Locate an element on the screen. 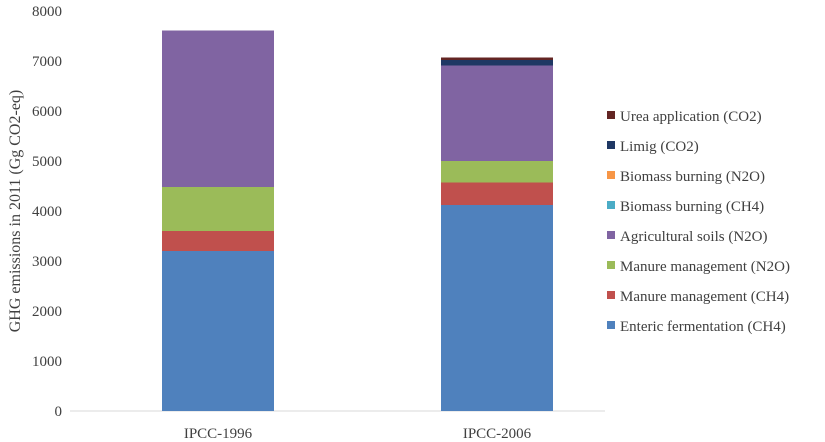  legend-label: Agricultural soils (N2O) is located at coordinates (693, 237).